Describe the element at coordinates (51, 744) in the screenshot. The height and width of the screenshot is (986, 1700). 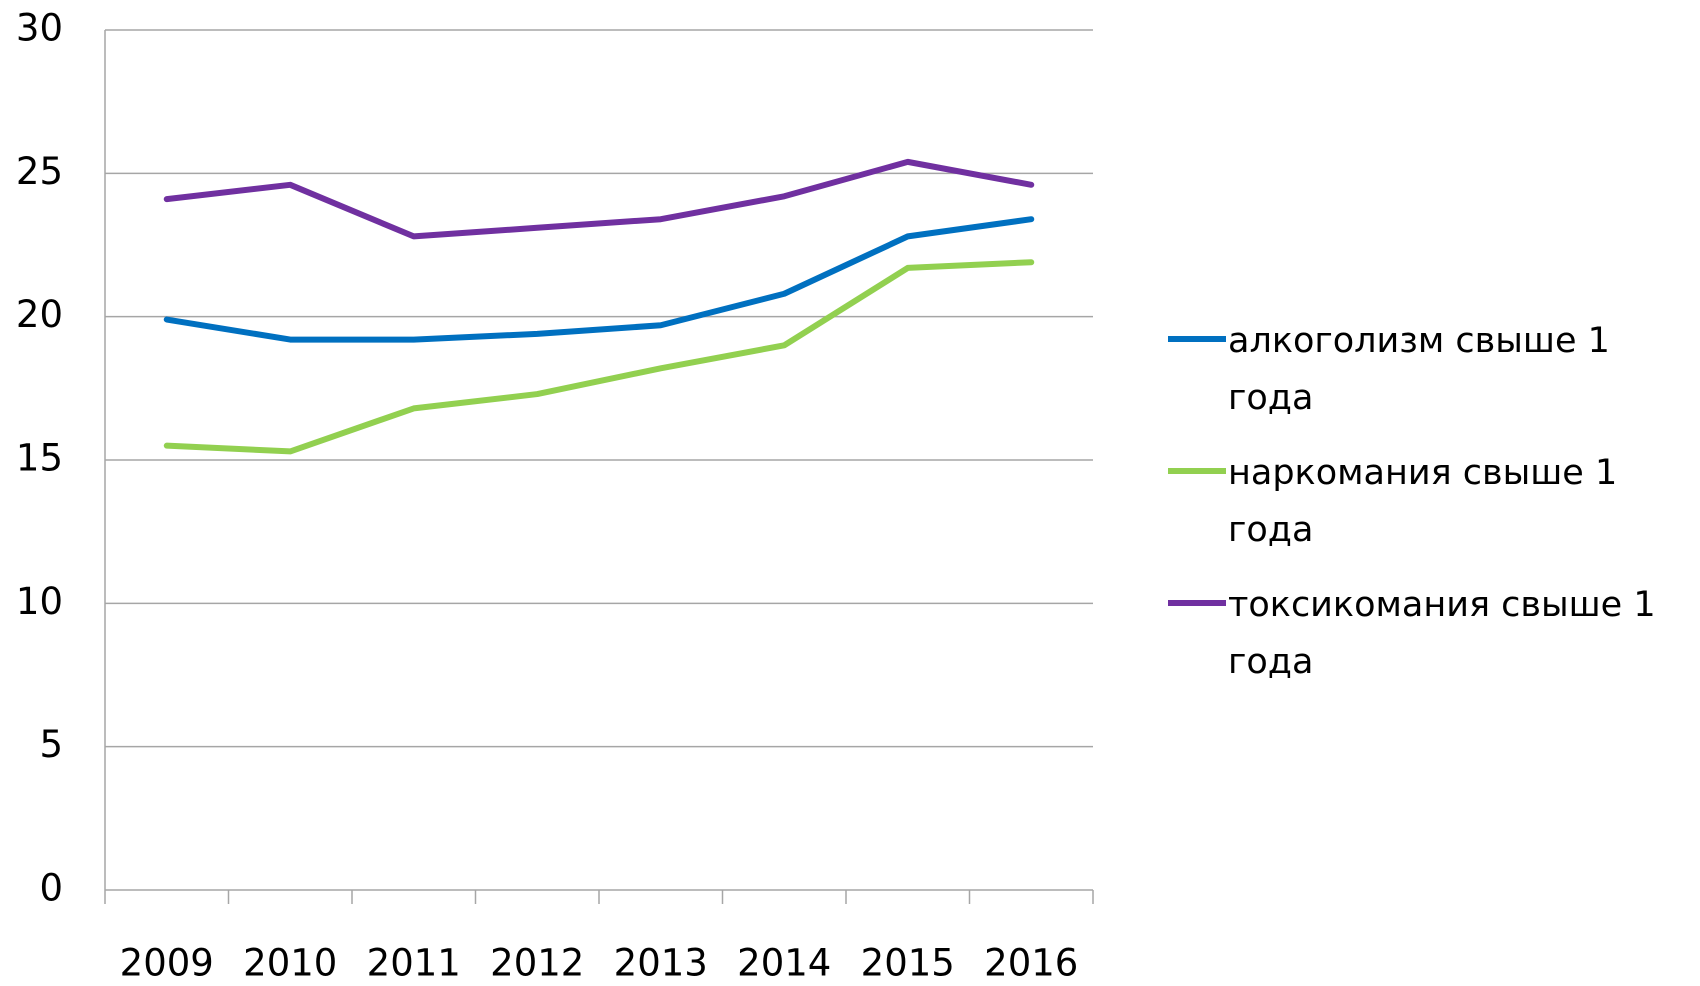
I see `y-tick-label: 5` at that location.